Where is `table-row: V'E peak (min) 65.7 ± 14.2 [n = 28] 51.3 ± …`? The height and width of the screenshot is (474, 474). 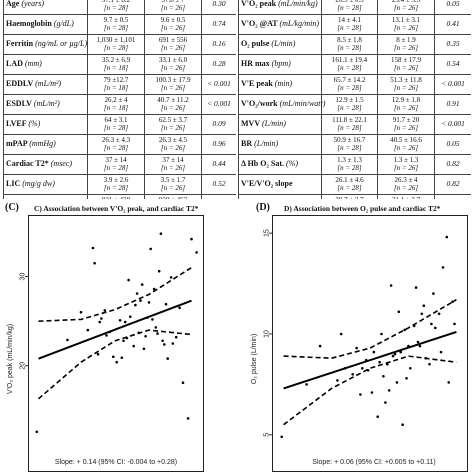 table-row: V'E peak (min) 65.7 ± 14.2 [n = 28] 51.3 ± … is located at coordinates (354, 84).